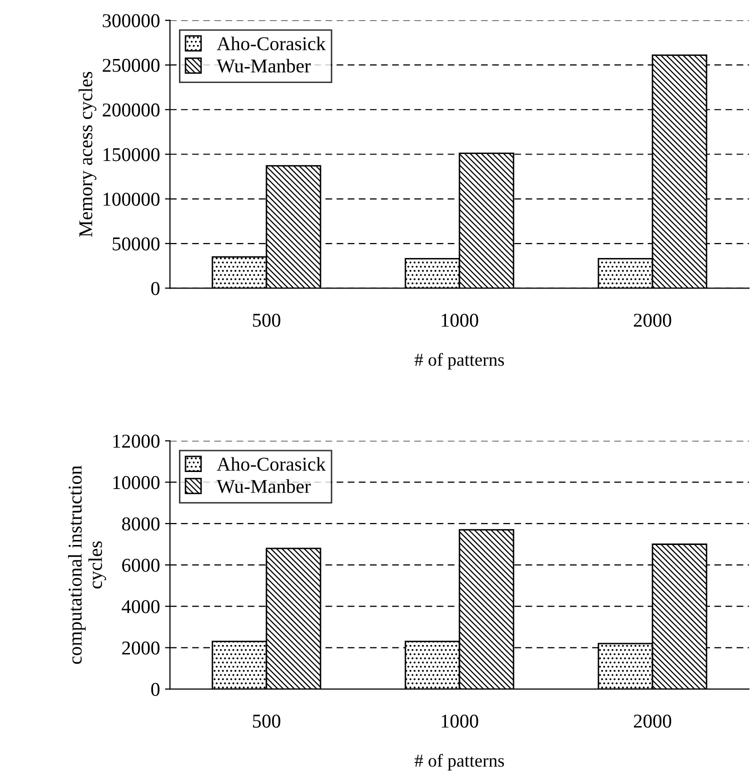 This screenshot has width=752, height=783. Describe the element at coordinates (141, 607) in the screenshot. I see `y-tick-label: 4000` at that location.